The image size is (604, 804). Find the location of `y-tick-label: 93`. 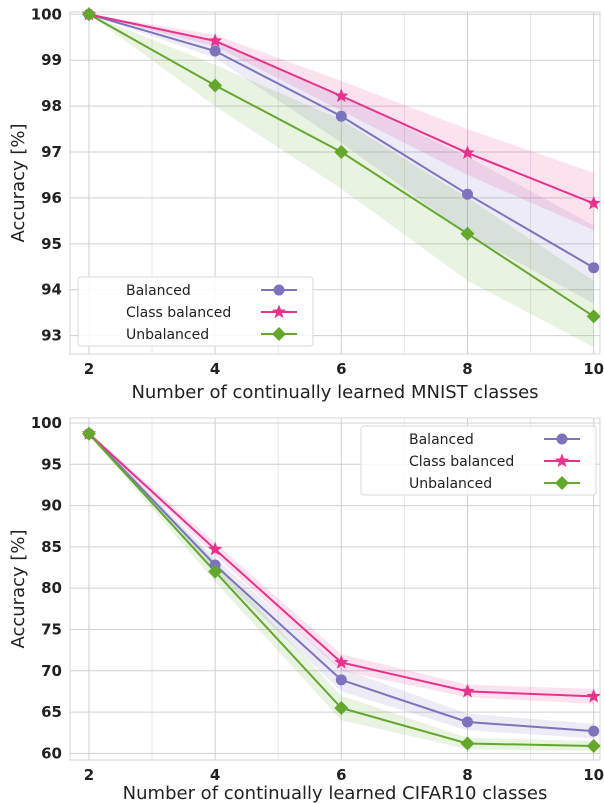

y-tick-label: 93 is located at coordinates (51, 336).